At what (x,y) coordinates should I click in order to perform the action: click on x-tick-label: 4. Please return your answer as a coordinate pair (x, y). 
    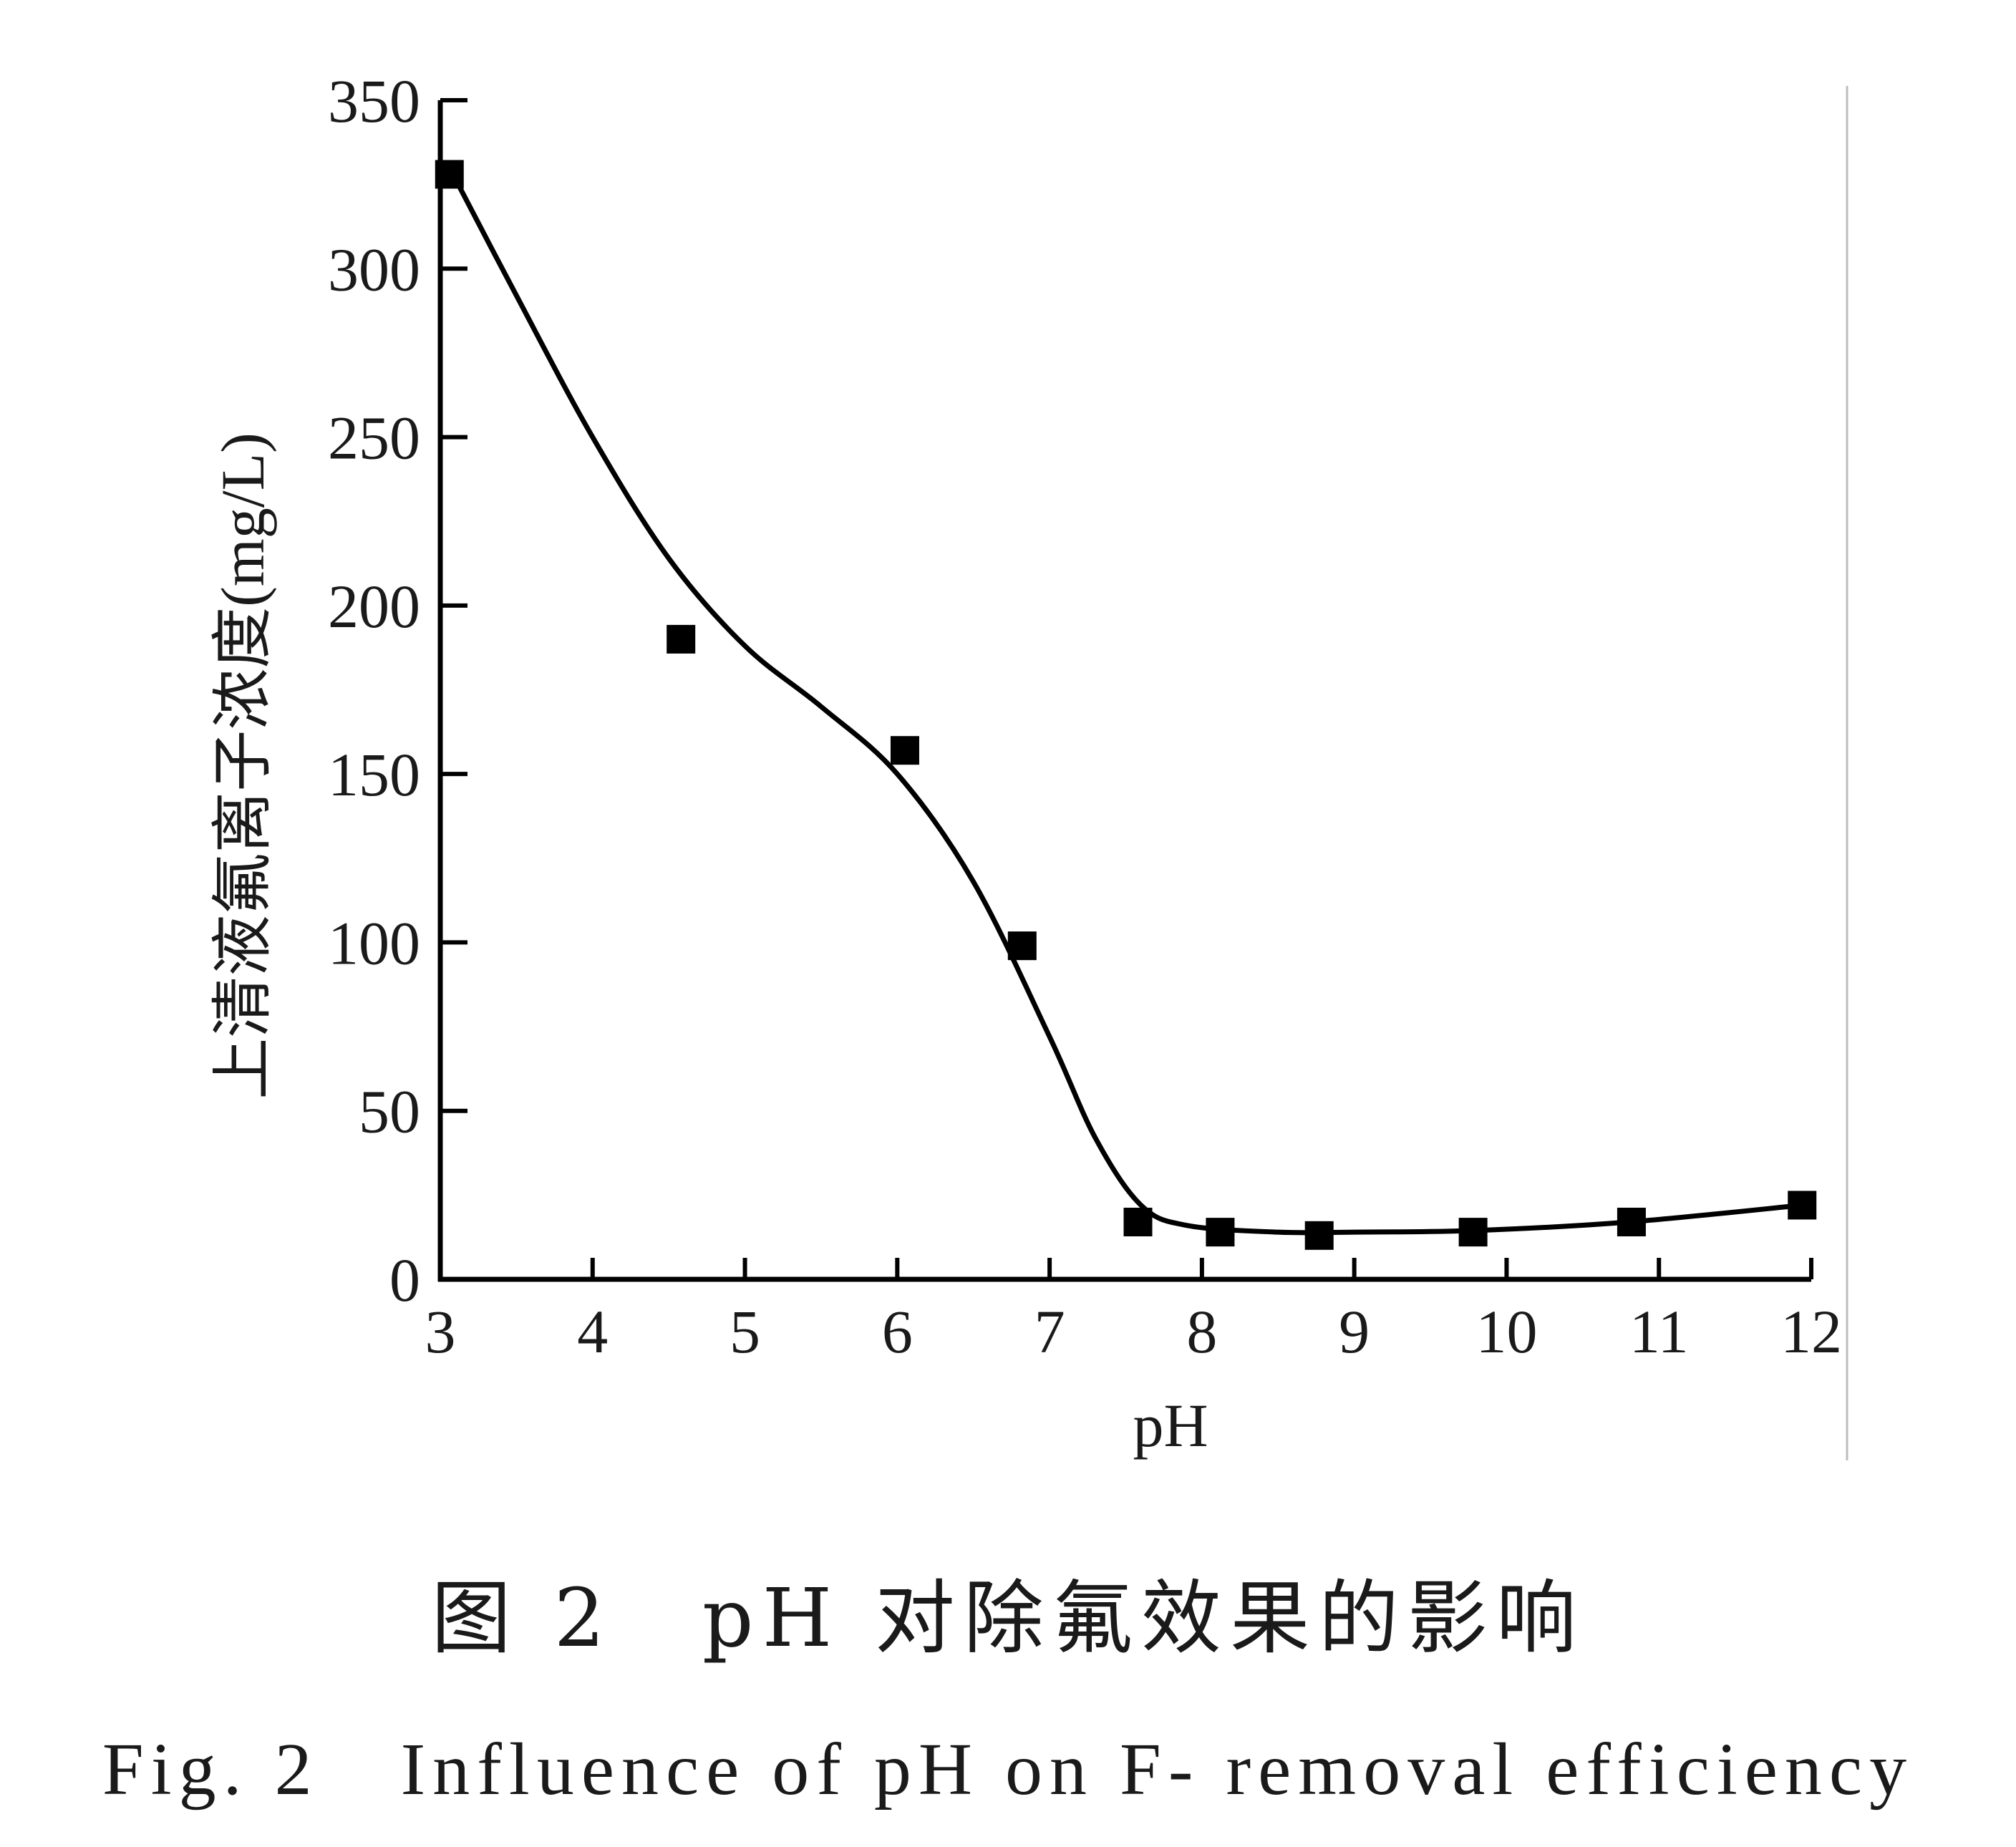
    Looking at the image, I should click on (592, 1332).